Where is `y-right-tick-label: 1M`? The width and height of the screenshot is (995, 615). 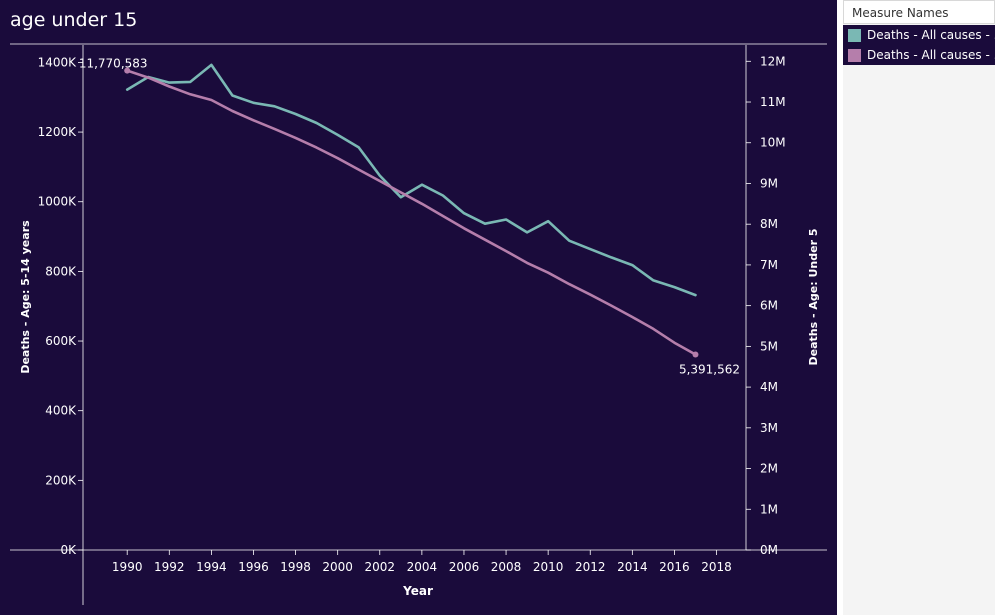 y-right-tick-label: 1M is located at coordinates (769, 509).